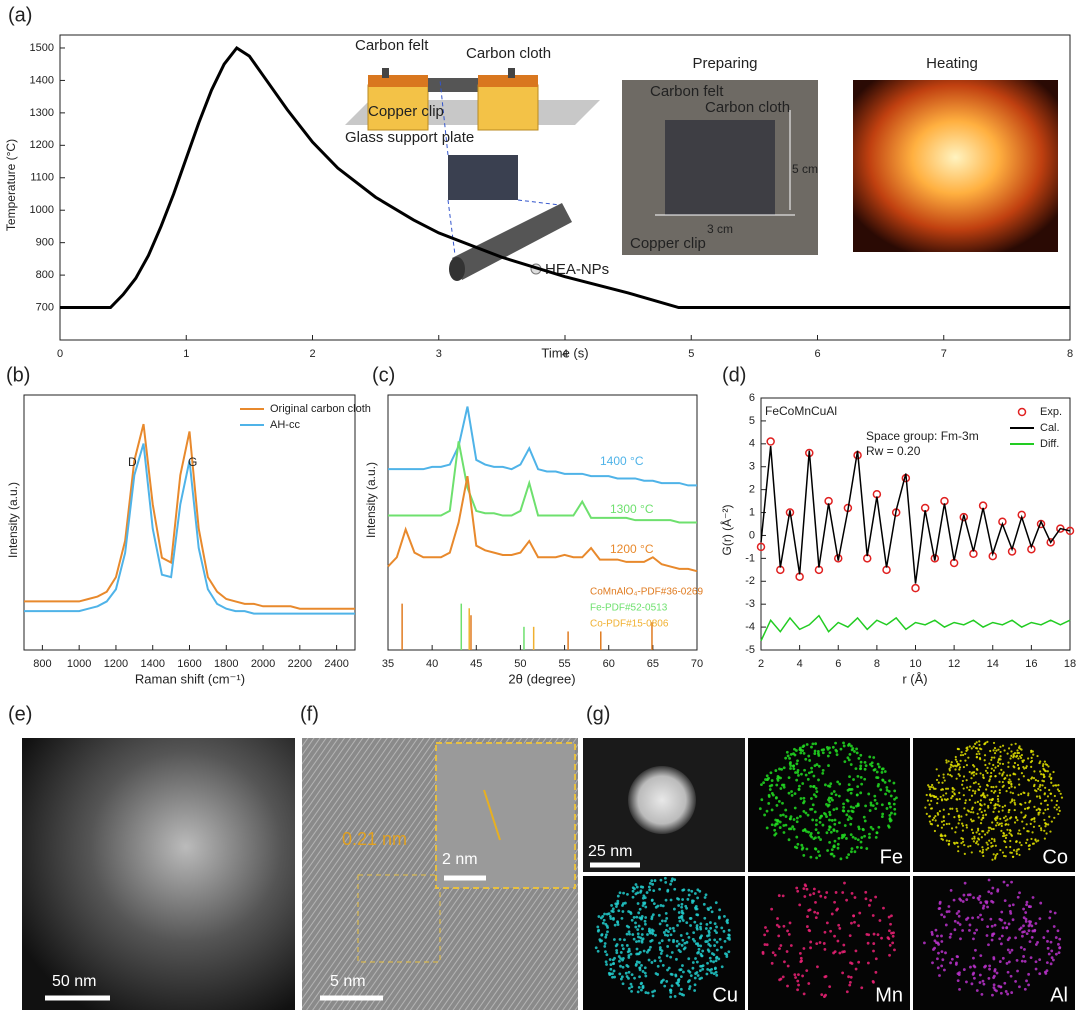  Describe the element at coordinates (720, 229) in the screenshot. I see `photo-label: 3 cm` at that location.